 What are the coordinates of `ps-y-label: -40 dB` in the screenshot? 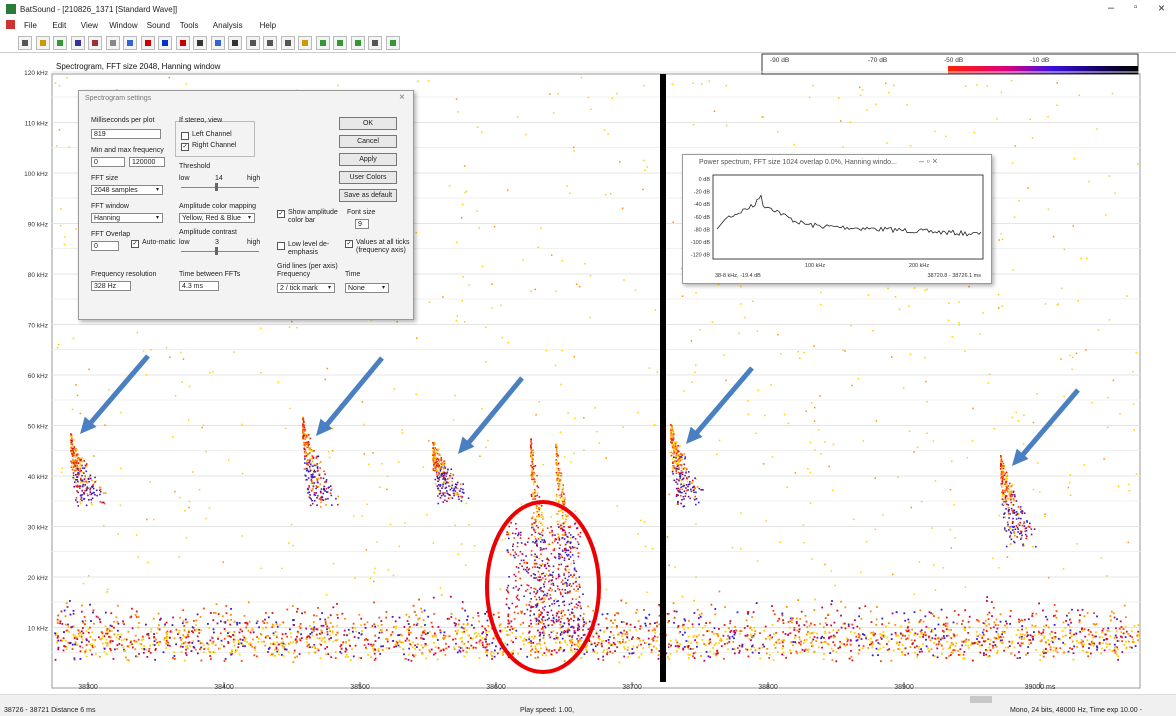 It's located at (702, 205).